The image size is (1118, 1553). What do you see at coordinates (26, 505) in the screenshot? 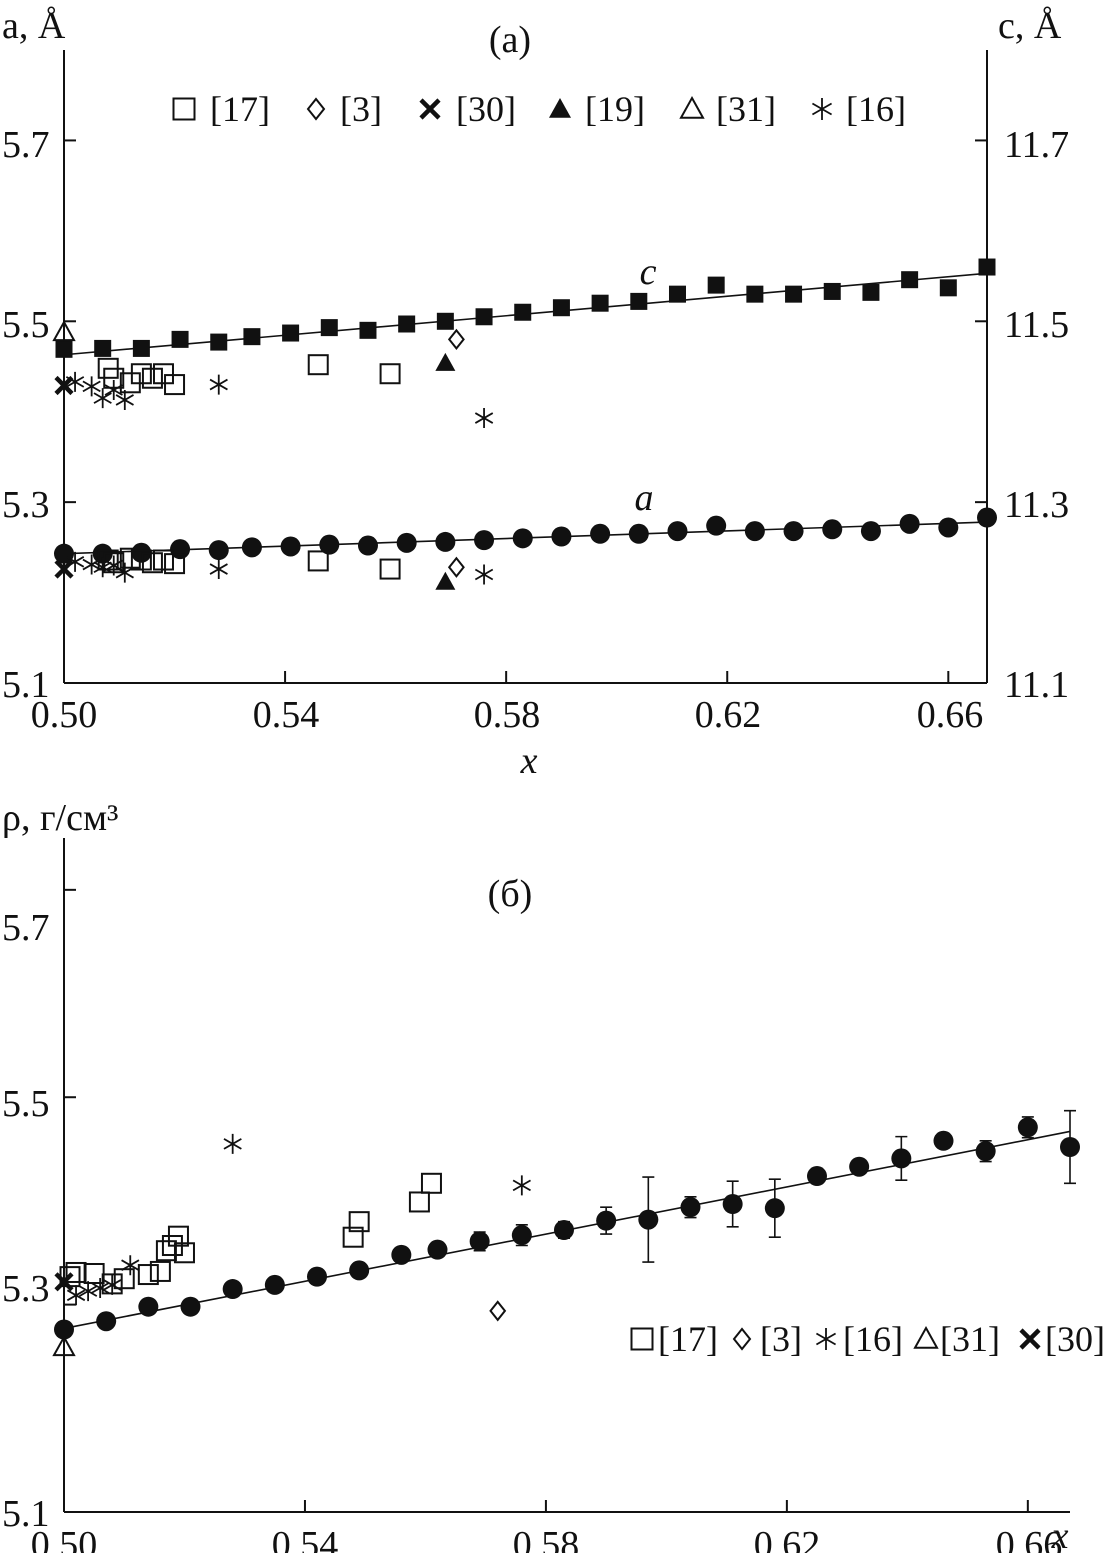
I see `panel-a-ytick-5.3: 5.3` at bounding box center [26, 505].